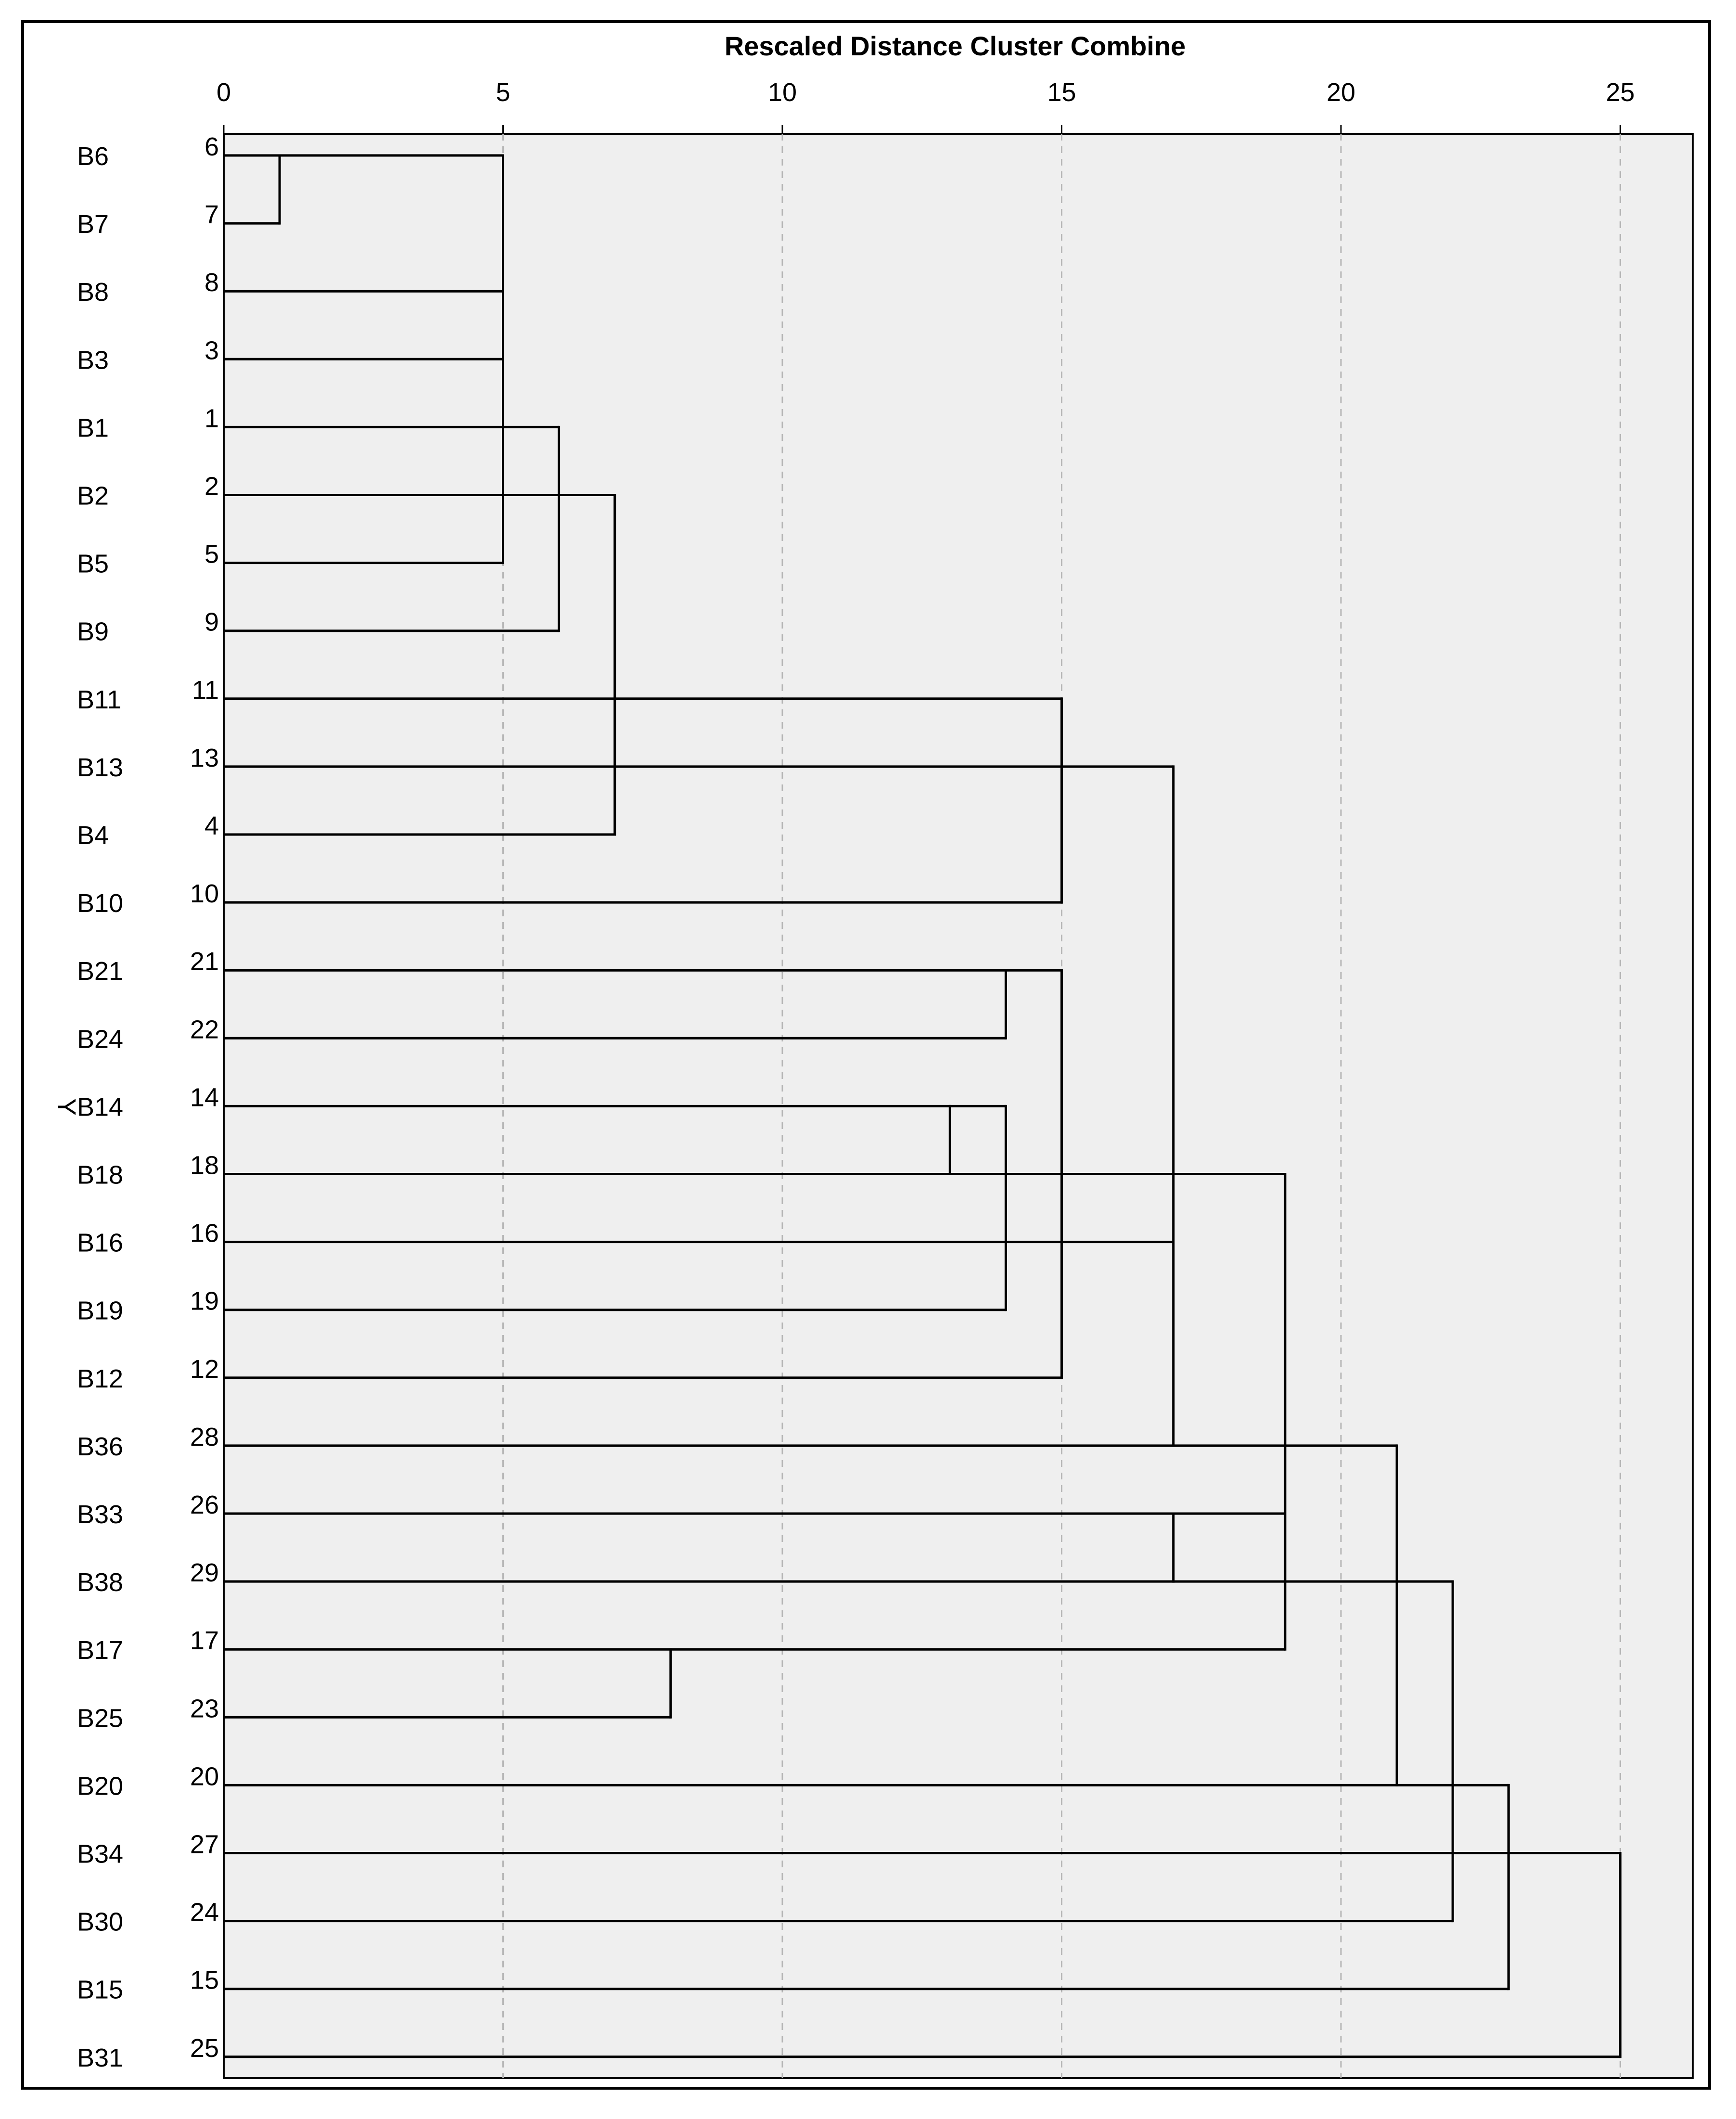 The image size is (1736, 2119). I want to click on leaf-name-B21: B21, so click(100, 971).